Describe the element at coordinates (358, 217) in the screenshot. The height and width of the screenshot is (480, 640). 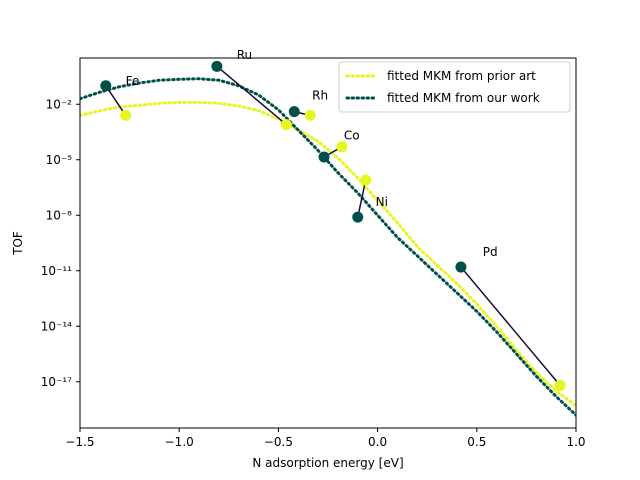
I see `point-ours-ni` at that location.